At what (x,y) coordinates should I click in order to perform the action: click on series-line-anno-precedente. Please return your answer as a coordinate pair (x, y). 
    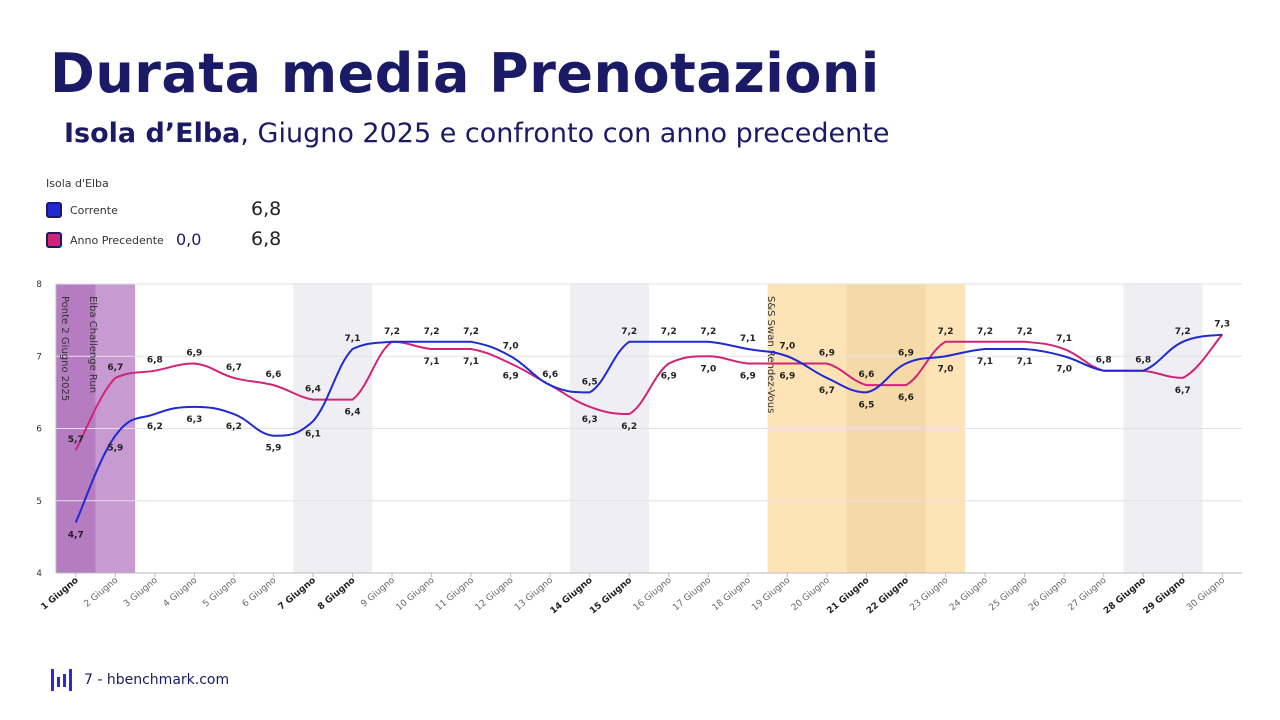
    Looking at the image, I should click on (648, 392).